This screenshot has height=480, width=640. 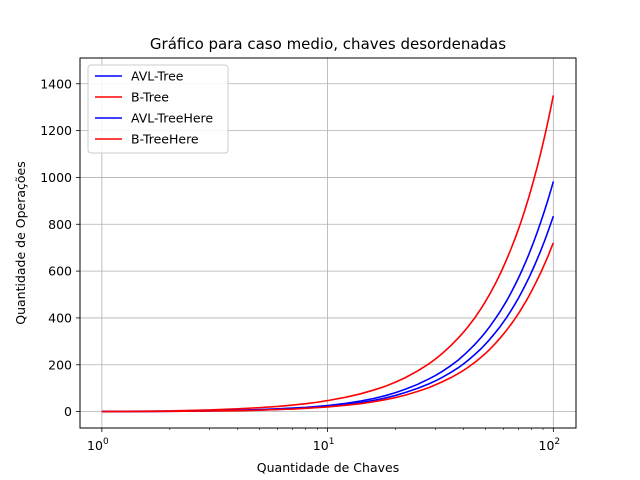 I want to click on legend-box, so click(x=158, y=109).